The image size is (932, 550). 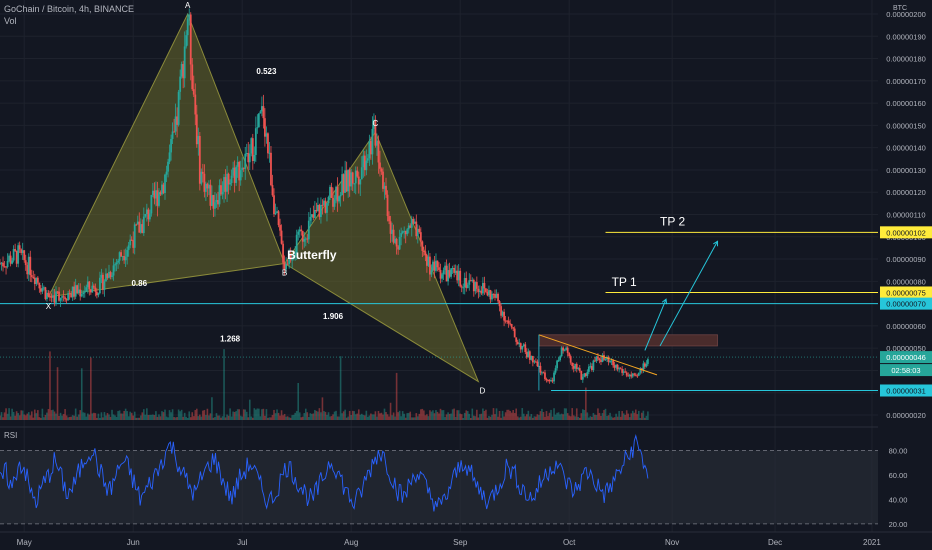 What do you see at coordinates (466, 539) in the screenshot?
I see `time-axis: May Jun Jul Aug Sep Oct Nov Dec 2021` at bounding box center [466, 539].